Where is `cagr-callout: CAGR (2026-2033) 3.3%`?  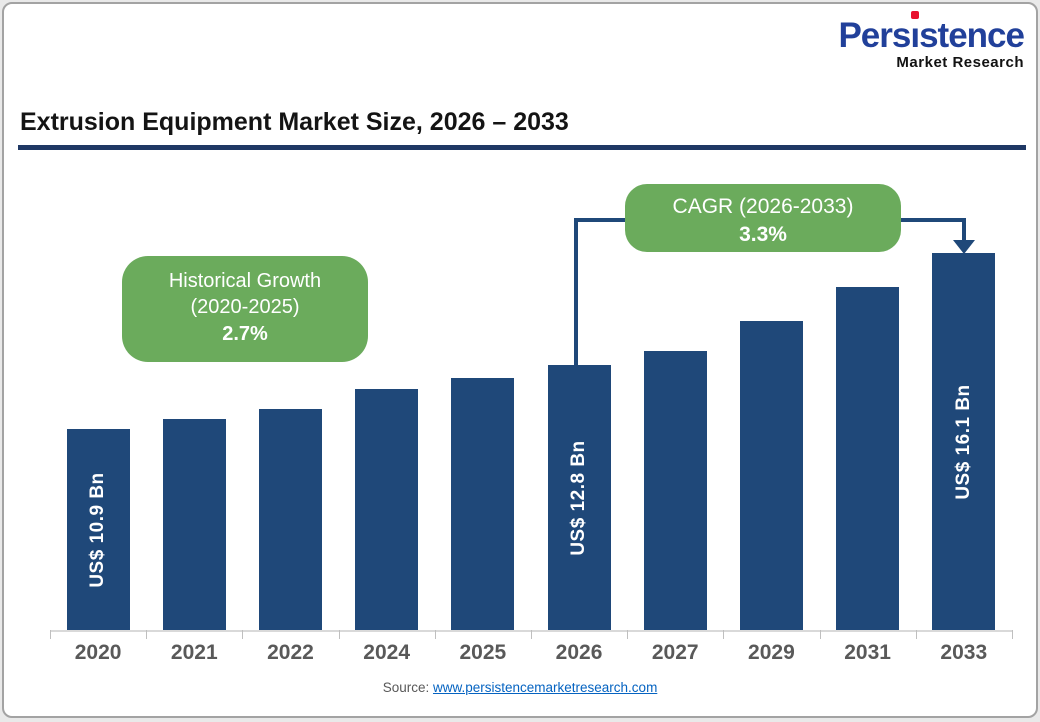
cagr-callout: CAGR (2026-2033) 3.3% is located at coordinates (763, 218).